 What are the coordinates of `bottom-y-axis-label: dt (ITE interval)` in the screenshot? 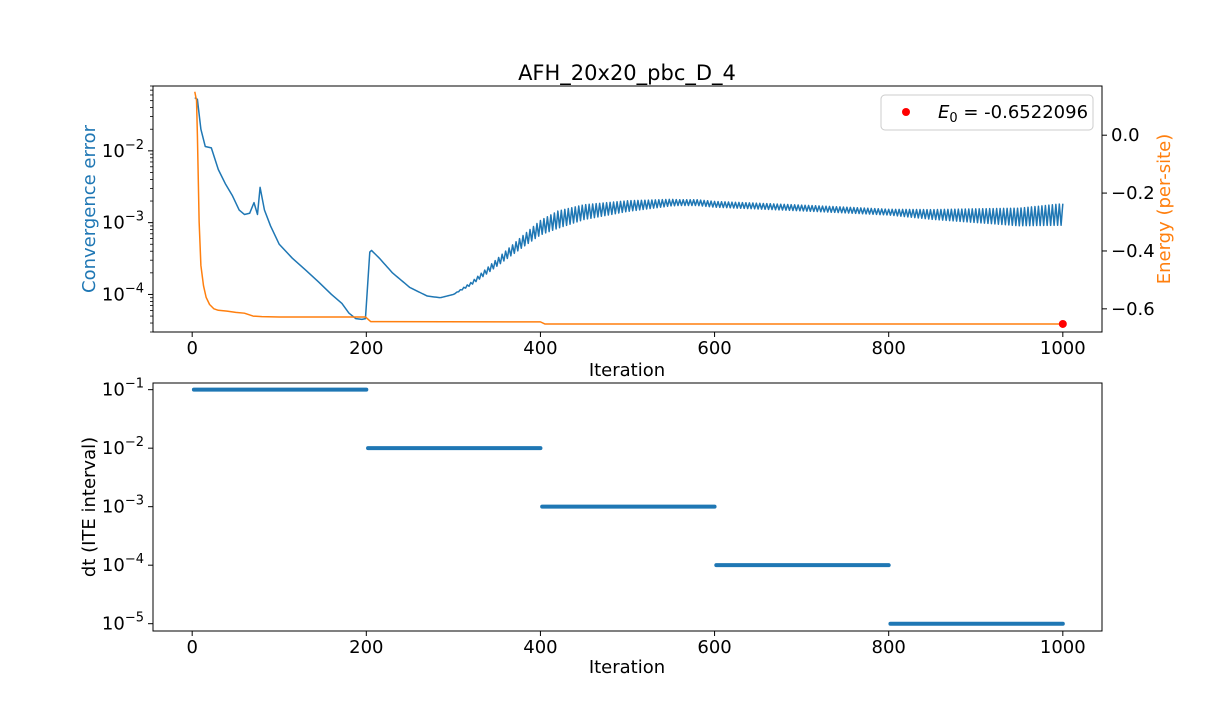 It's located at (89, 507).